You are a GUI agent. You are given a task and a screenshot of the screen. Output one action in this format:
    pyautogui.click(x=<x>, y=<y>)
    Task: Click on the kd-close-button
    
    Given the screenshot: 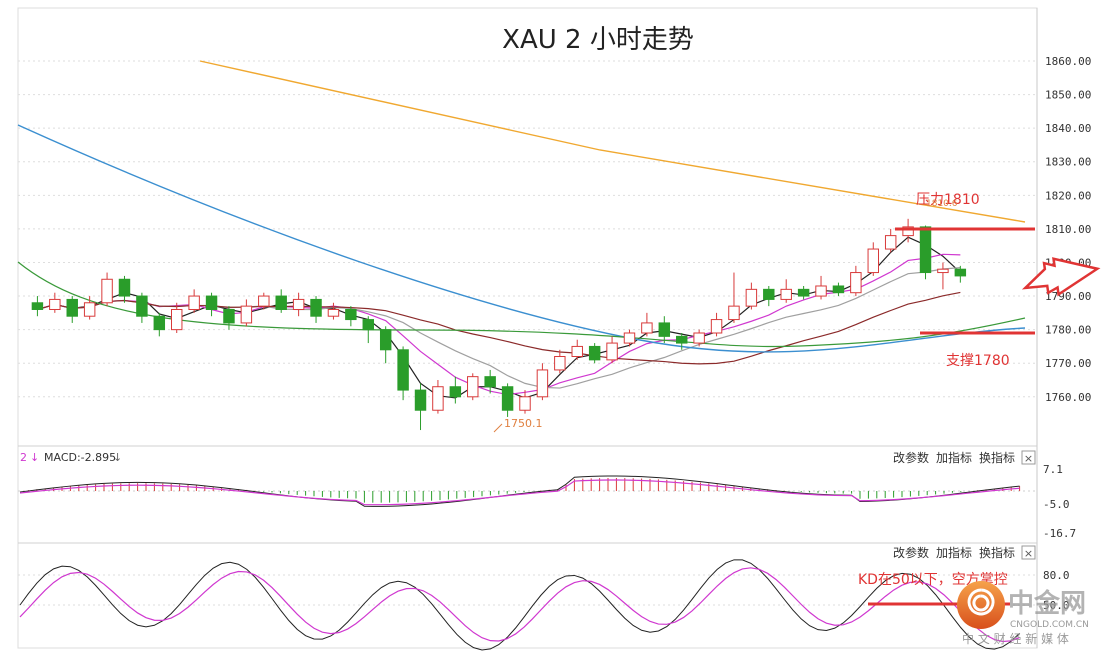 What is the action you would take?
    pyautogui.click(x=1028, y=552)
    